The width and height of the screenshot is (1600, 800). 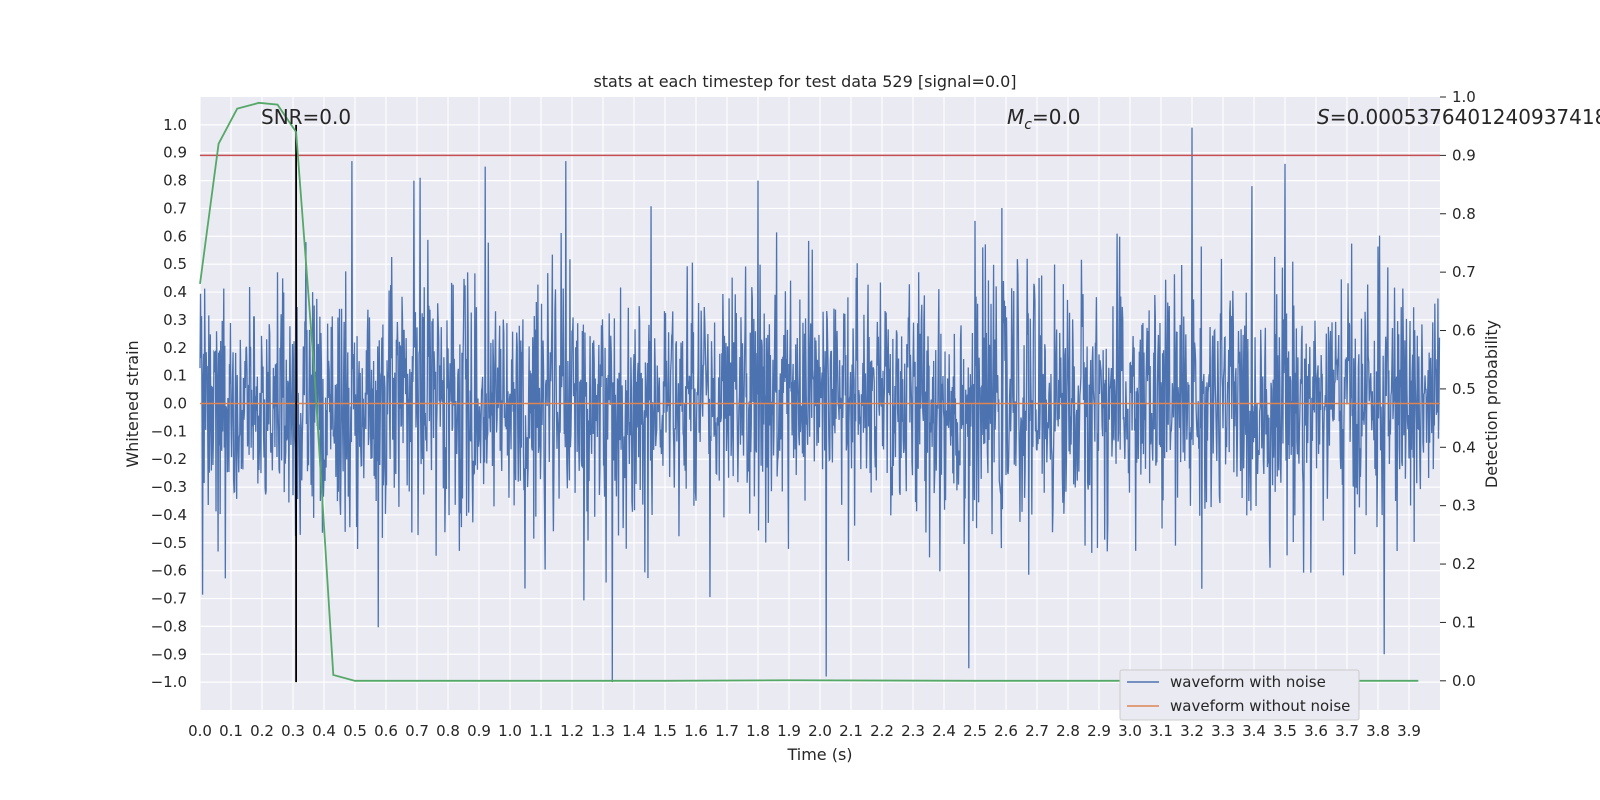 I want to click on x-tick-label: 3.4, so click(x=1254, y=731).